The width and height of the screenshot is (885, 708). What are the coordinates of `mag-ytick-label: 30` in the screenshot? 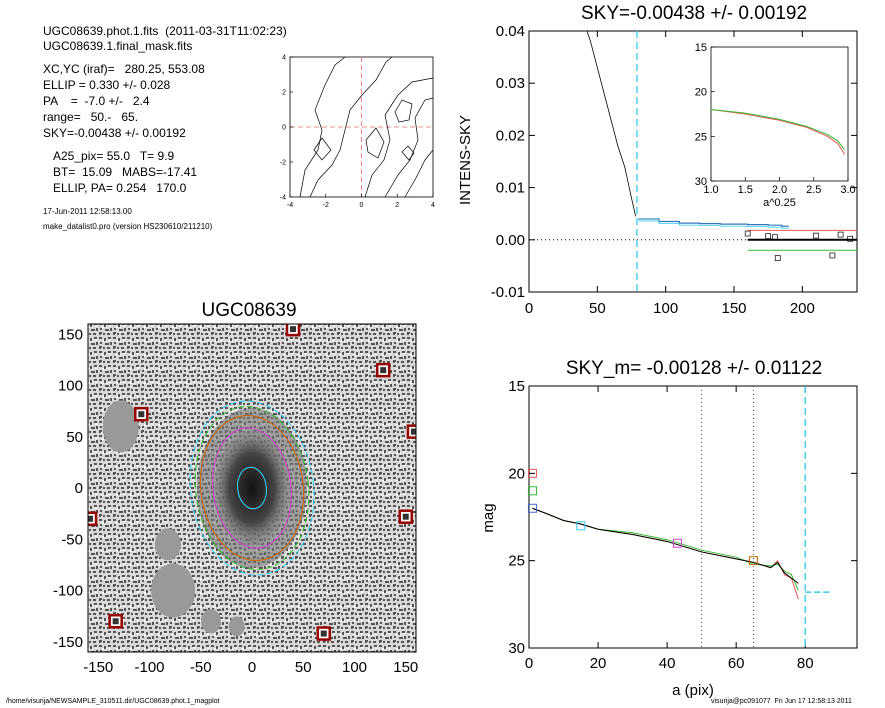 It's located at (516, 648).